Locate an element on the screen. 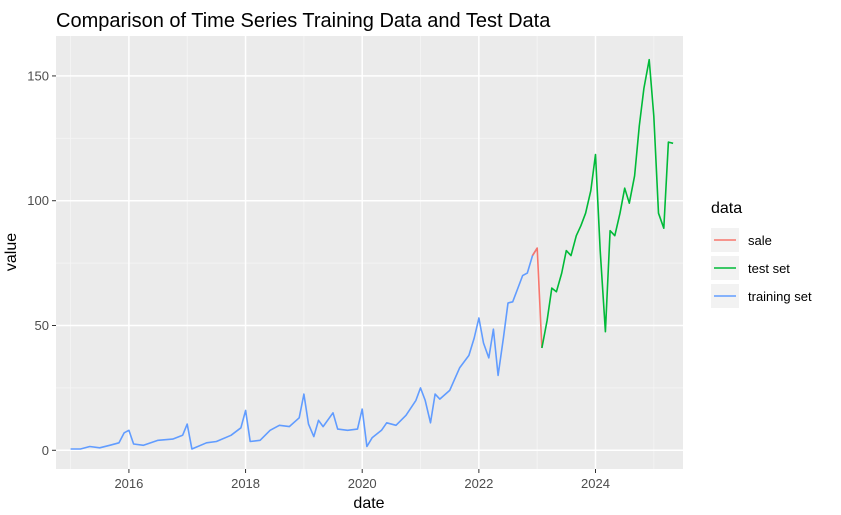  x-tick-label: 2024 is located at coordinates (595, 483).